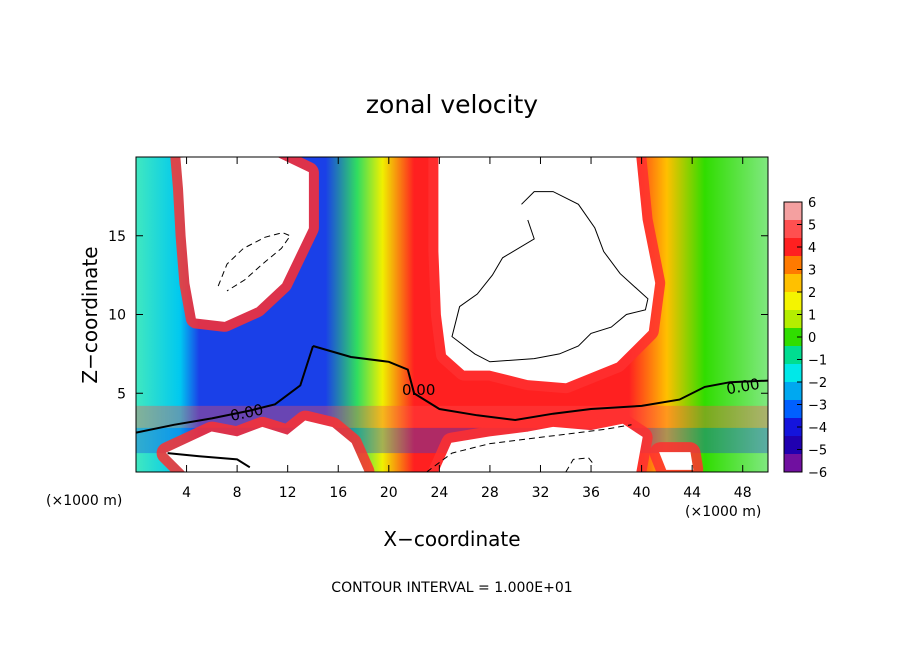  What do you see at coordinates (451, 588) in the screenshot?
I see `contour-interval-note: CONTOUR INTERVAL = 1.000E+01` at bounding box center [451, 588].